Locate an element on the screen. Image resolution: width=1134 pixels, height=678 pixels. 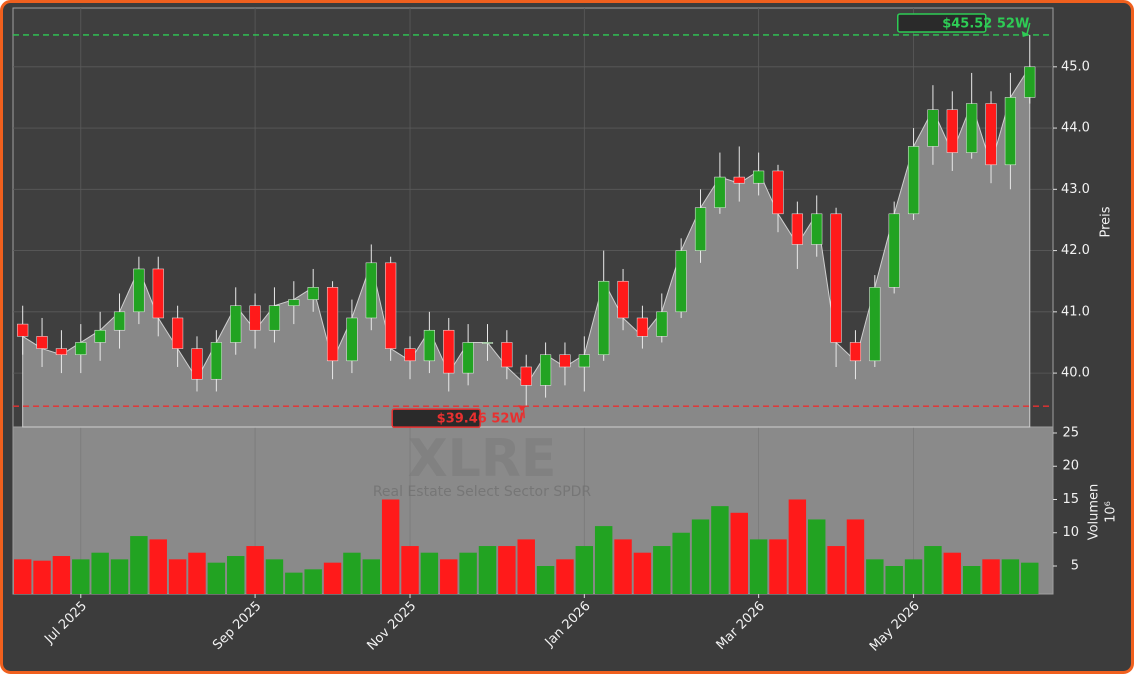
y-tick-label: 43.0 is located at coordinates (1075, 189).